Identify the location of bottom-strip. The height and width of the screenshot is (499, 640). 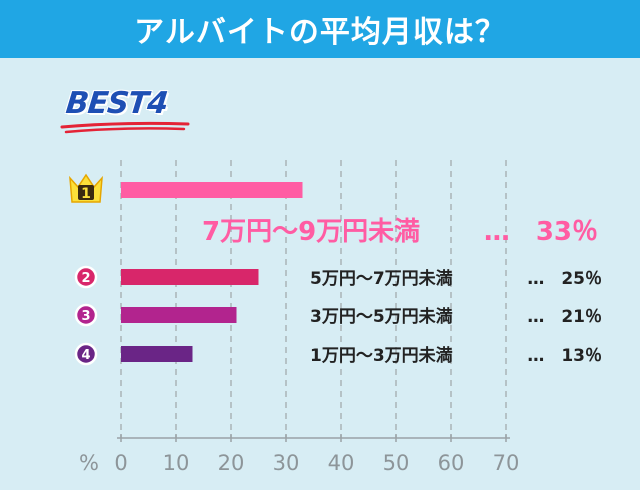
(320, 494).